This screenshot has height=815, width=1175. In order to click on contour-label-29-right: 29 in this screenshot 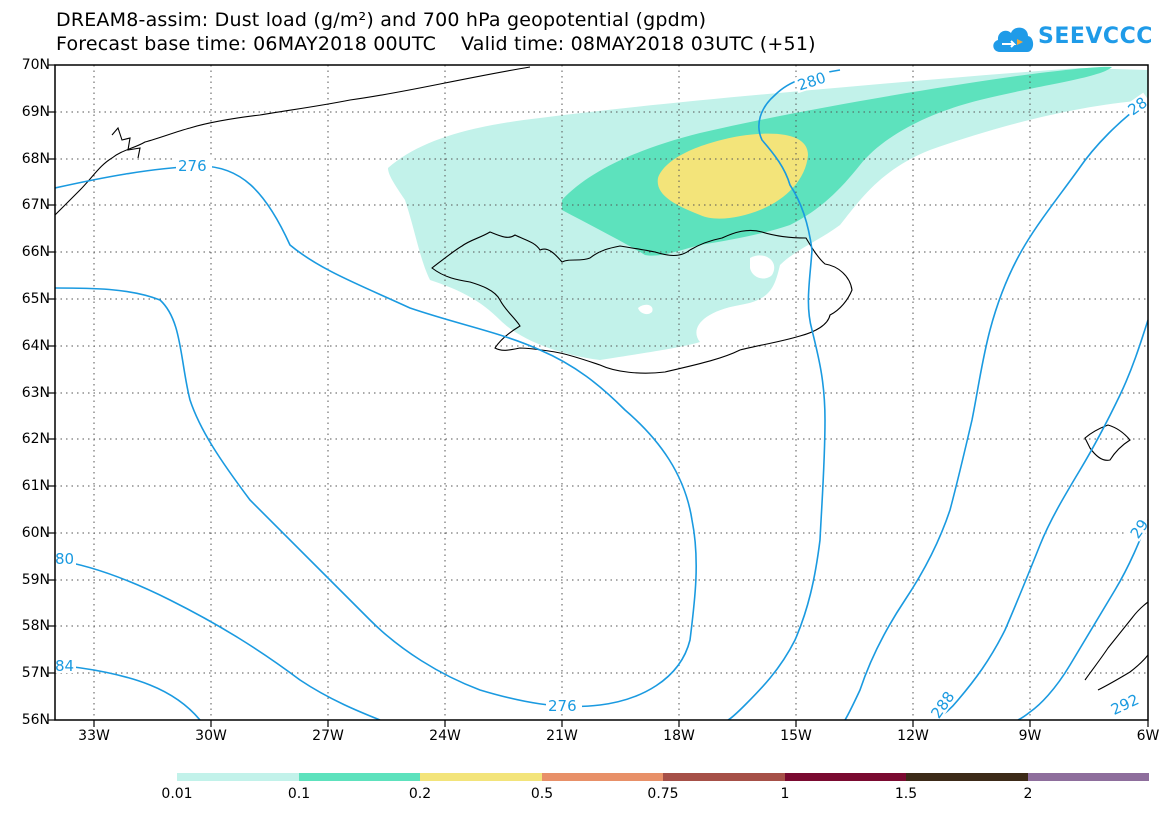, I will do `click(1140, 529)`.